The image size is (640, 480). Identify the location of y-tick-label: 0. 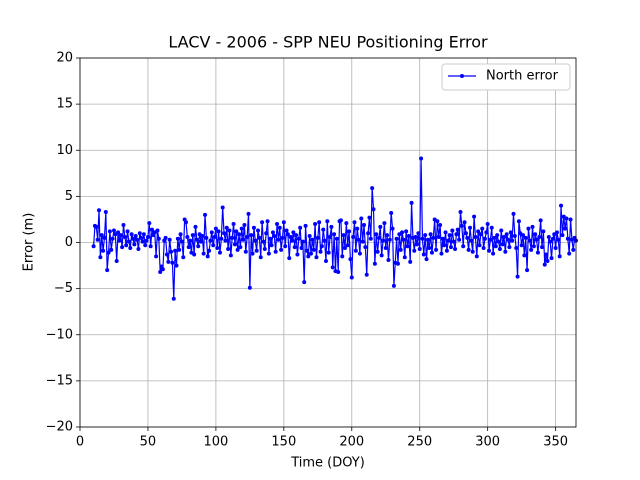
(69, 242).